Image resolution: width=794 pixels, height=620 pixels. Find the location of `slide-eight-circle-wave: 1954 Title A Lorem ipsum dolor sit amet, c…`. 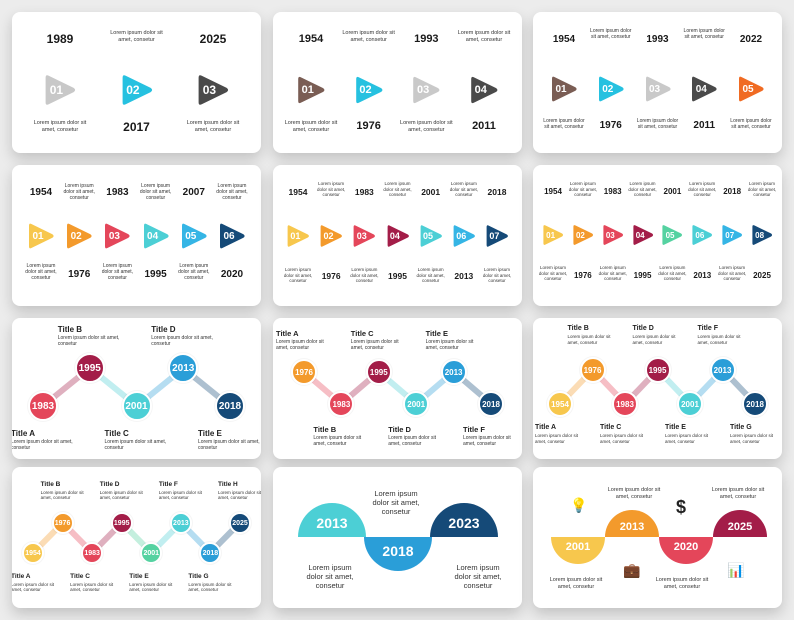

slide-eight-circle-wave: 1954 Title A Lorem ipsum dolor sit amet, c… is located at coordinates (136, 537).